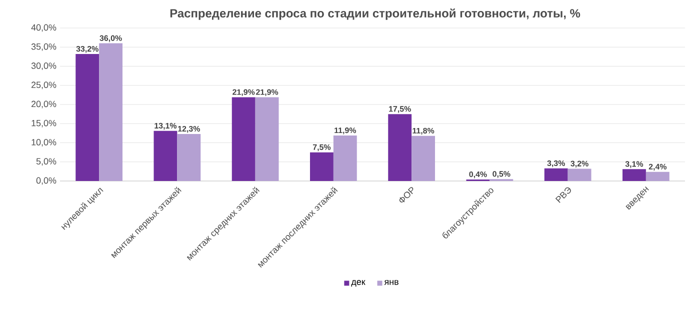  What do you see at coordinates (358, 283) in the screenshot?
I see `legend-label: дек` at bounding box center [358, 283].